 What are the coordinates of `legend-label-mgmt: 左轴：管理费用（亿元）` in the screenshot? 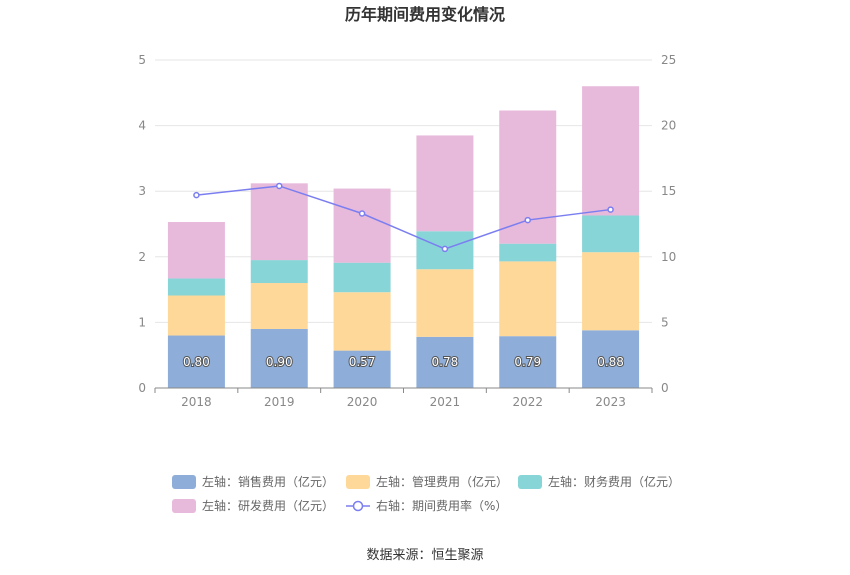 It's located at (442, 481).